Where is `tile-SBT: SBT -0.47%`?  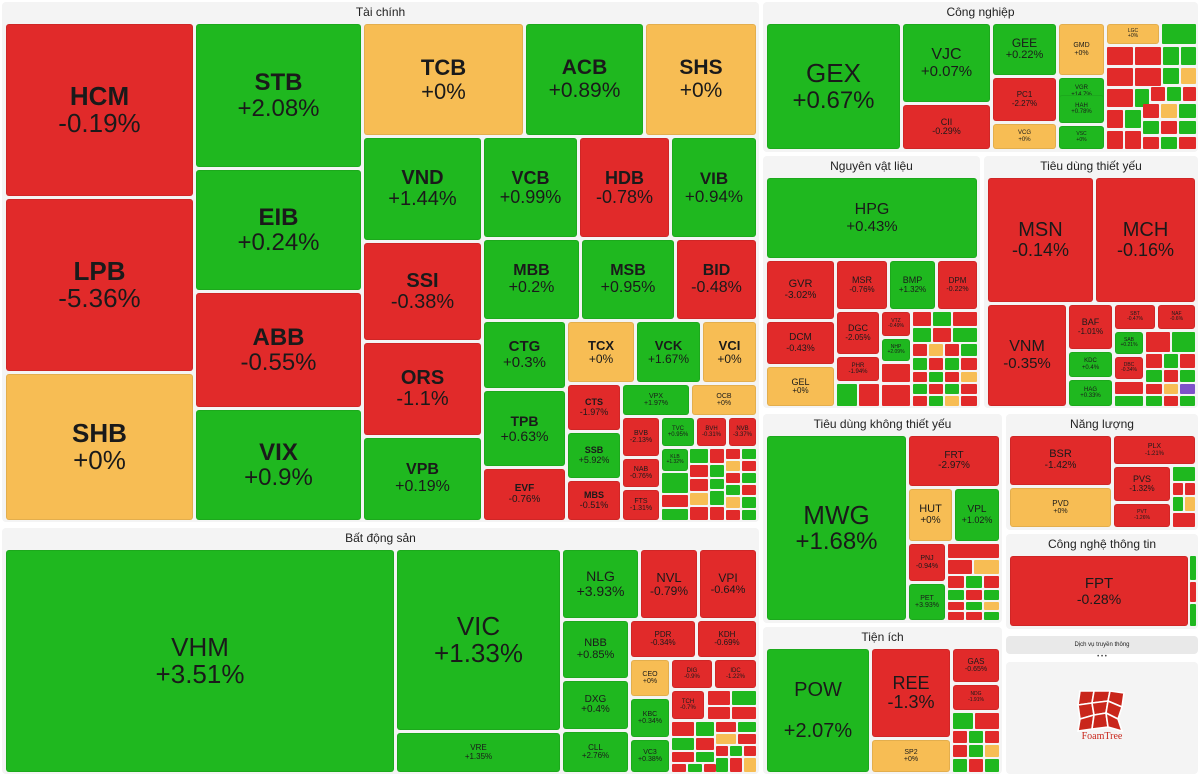
tile-SBT: SBT -0.47% is located at coordinates (1135, 317).